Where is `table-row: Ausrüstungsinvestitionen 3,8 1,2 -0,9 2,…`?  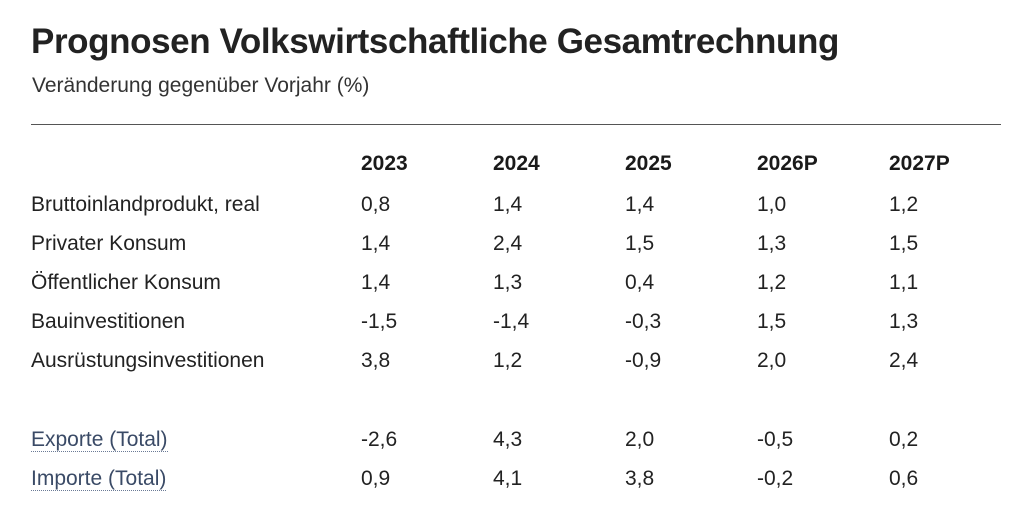 table-row: Ausrüstungsinvestitionen 3,8 1,2 -0,9 2,… is located at coordinates (516, 360).